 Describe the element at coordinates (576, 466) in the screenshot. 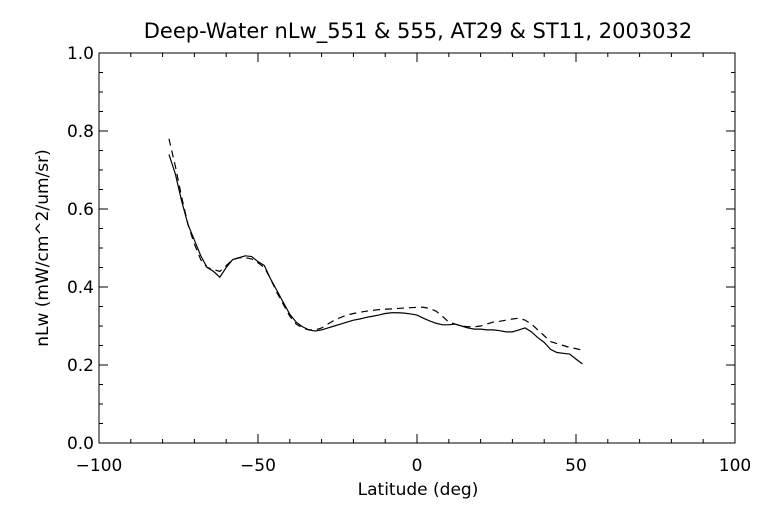

I see `x-tick-label: 50` at that location.